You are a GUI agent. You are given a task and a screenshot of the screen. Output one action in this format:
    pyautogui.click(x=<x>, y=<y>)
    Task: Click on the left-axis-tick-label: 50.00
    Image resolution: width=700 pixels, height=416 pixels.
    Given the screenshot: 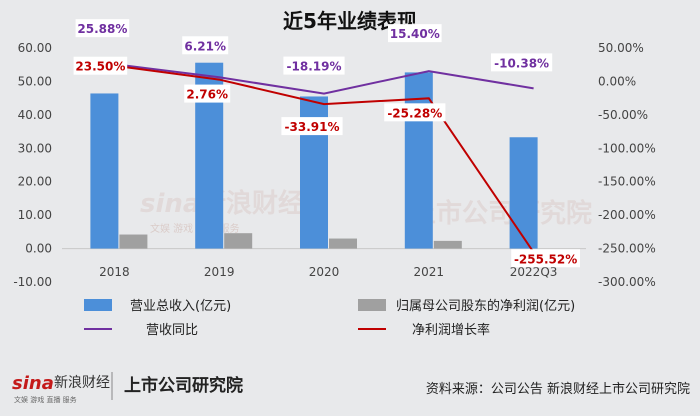 What is the action you would take?
    pyautogui.click(x=35, y=81)
    